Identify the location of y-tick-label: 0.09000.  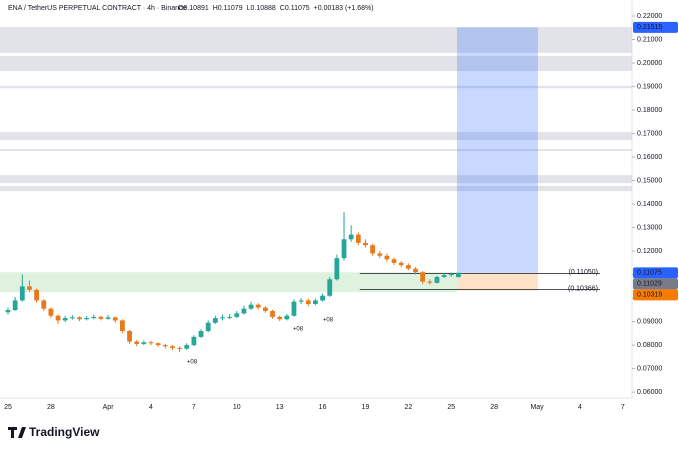
(649, 321).